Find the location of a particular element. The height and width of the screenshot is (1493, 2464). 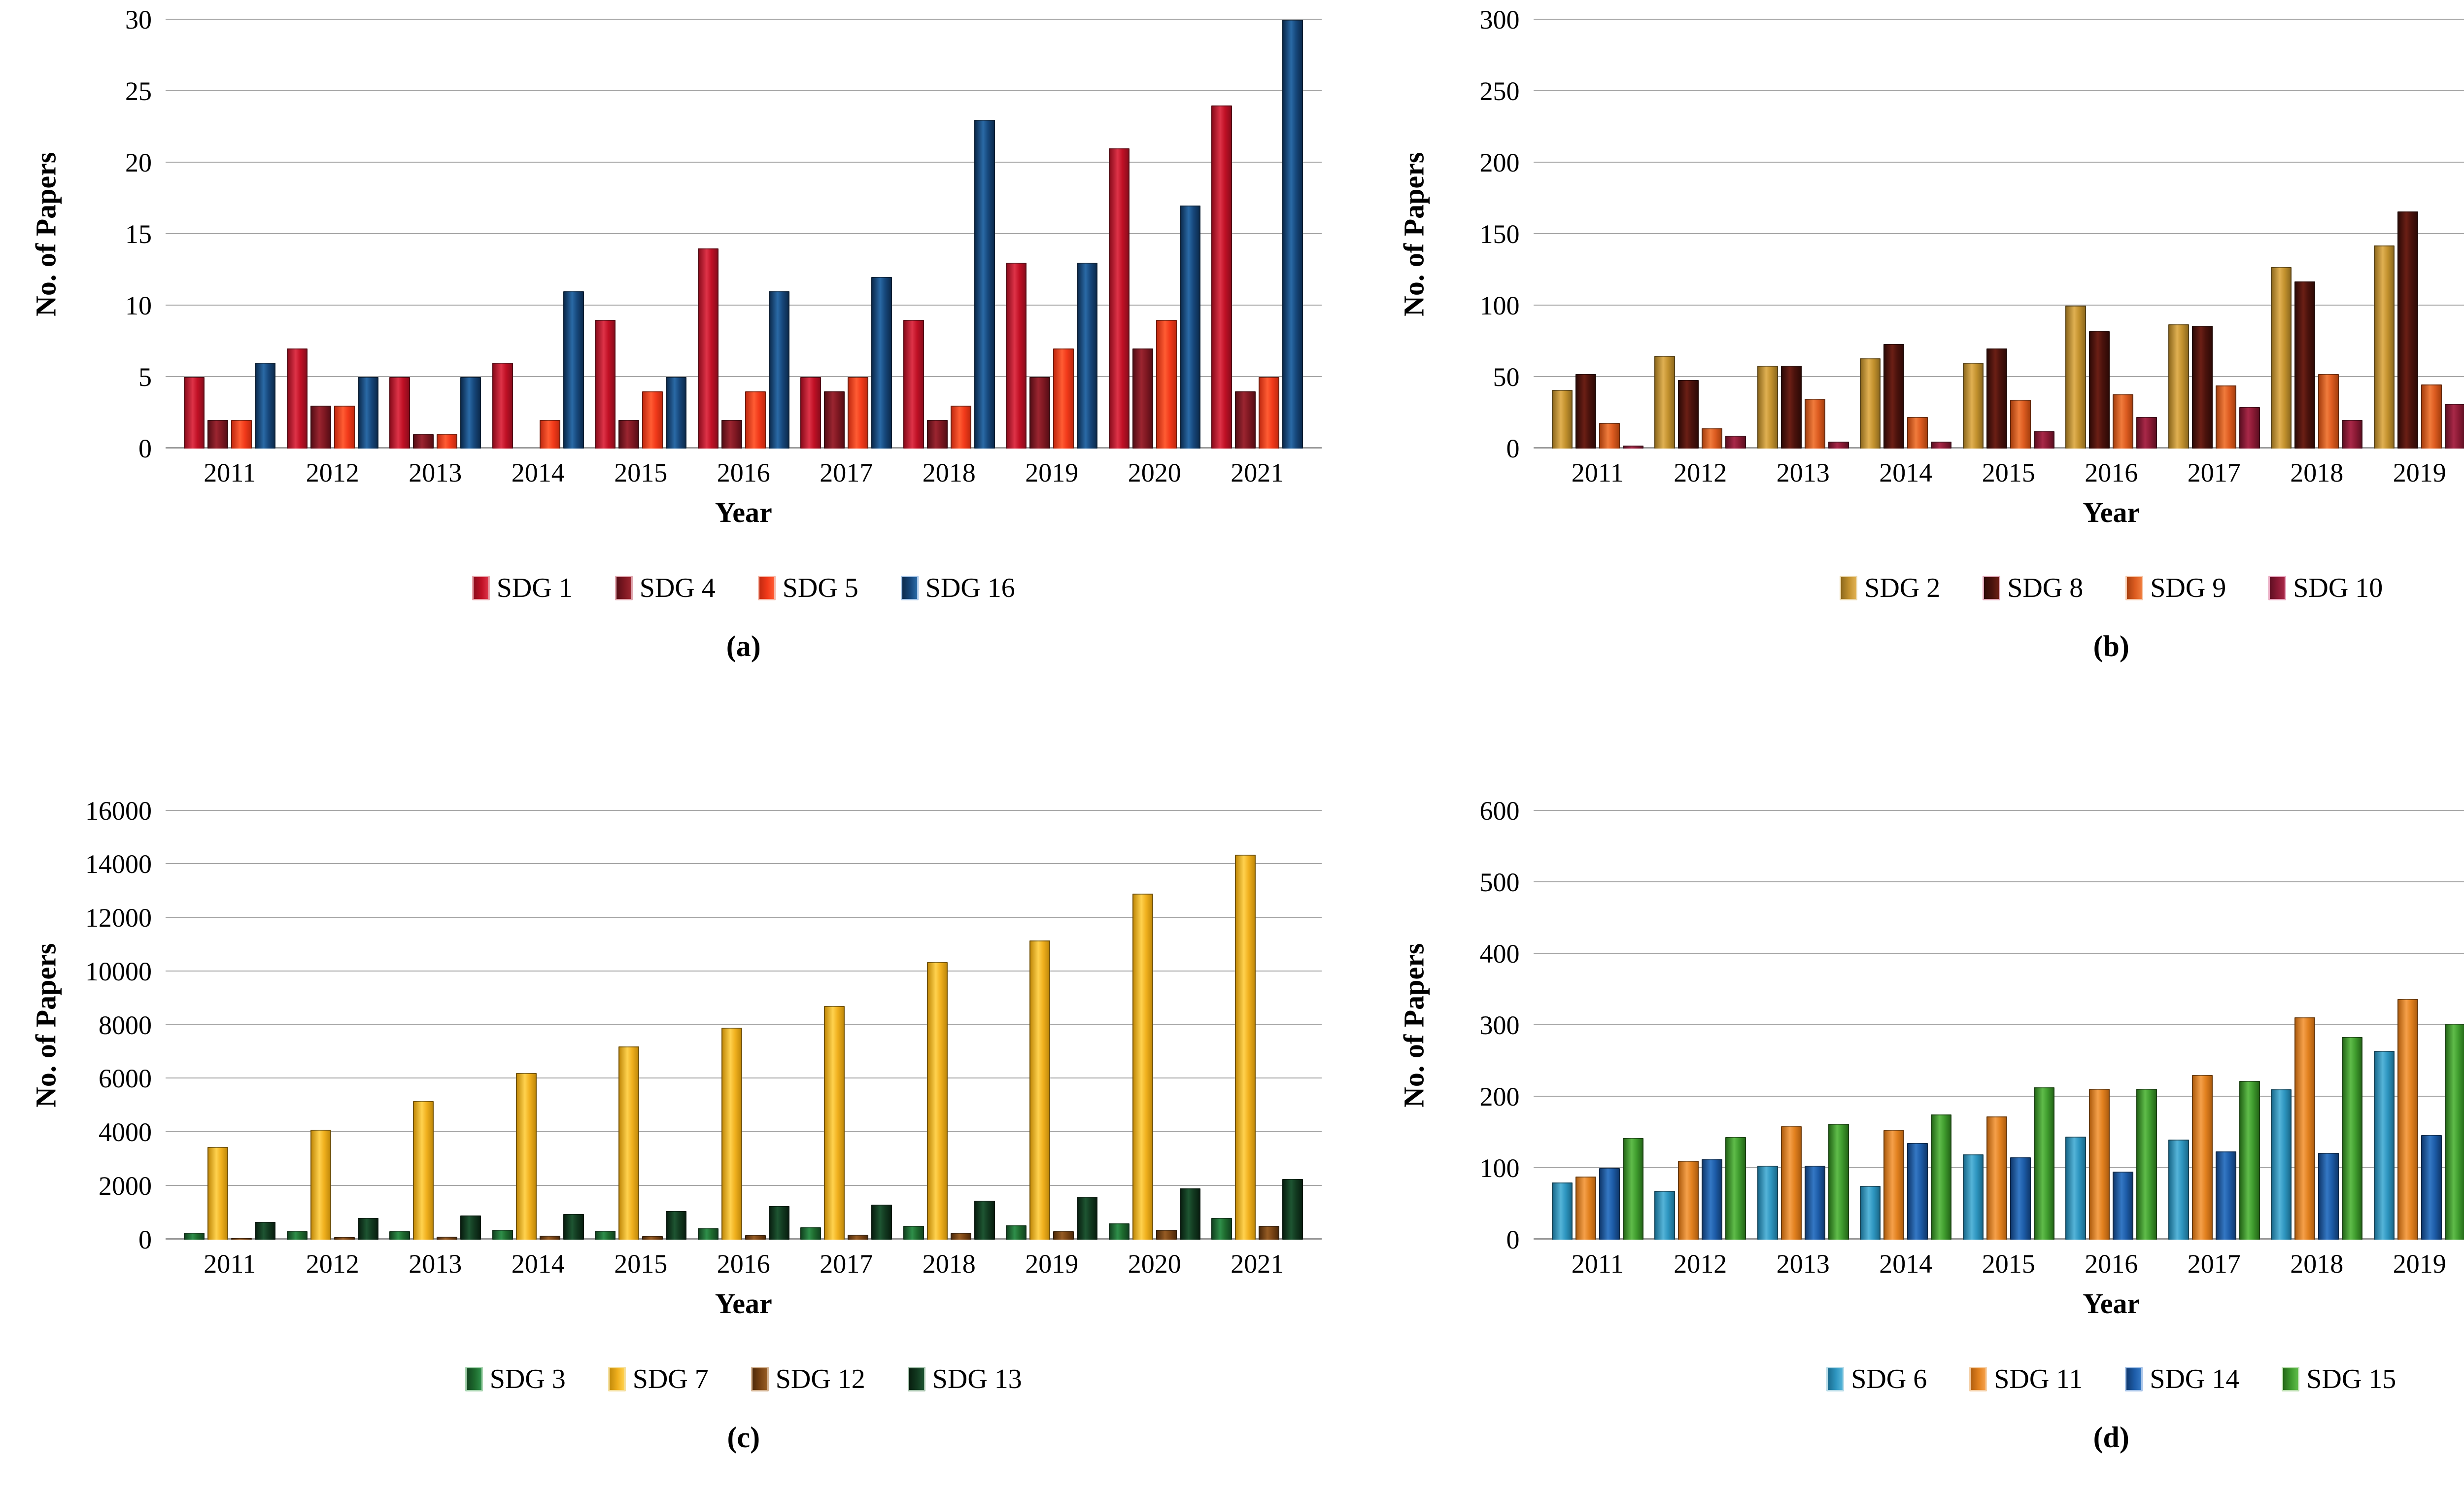

y-tick-label: 200 is located at coordinates (1499, 1096).